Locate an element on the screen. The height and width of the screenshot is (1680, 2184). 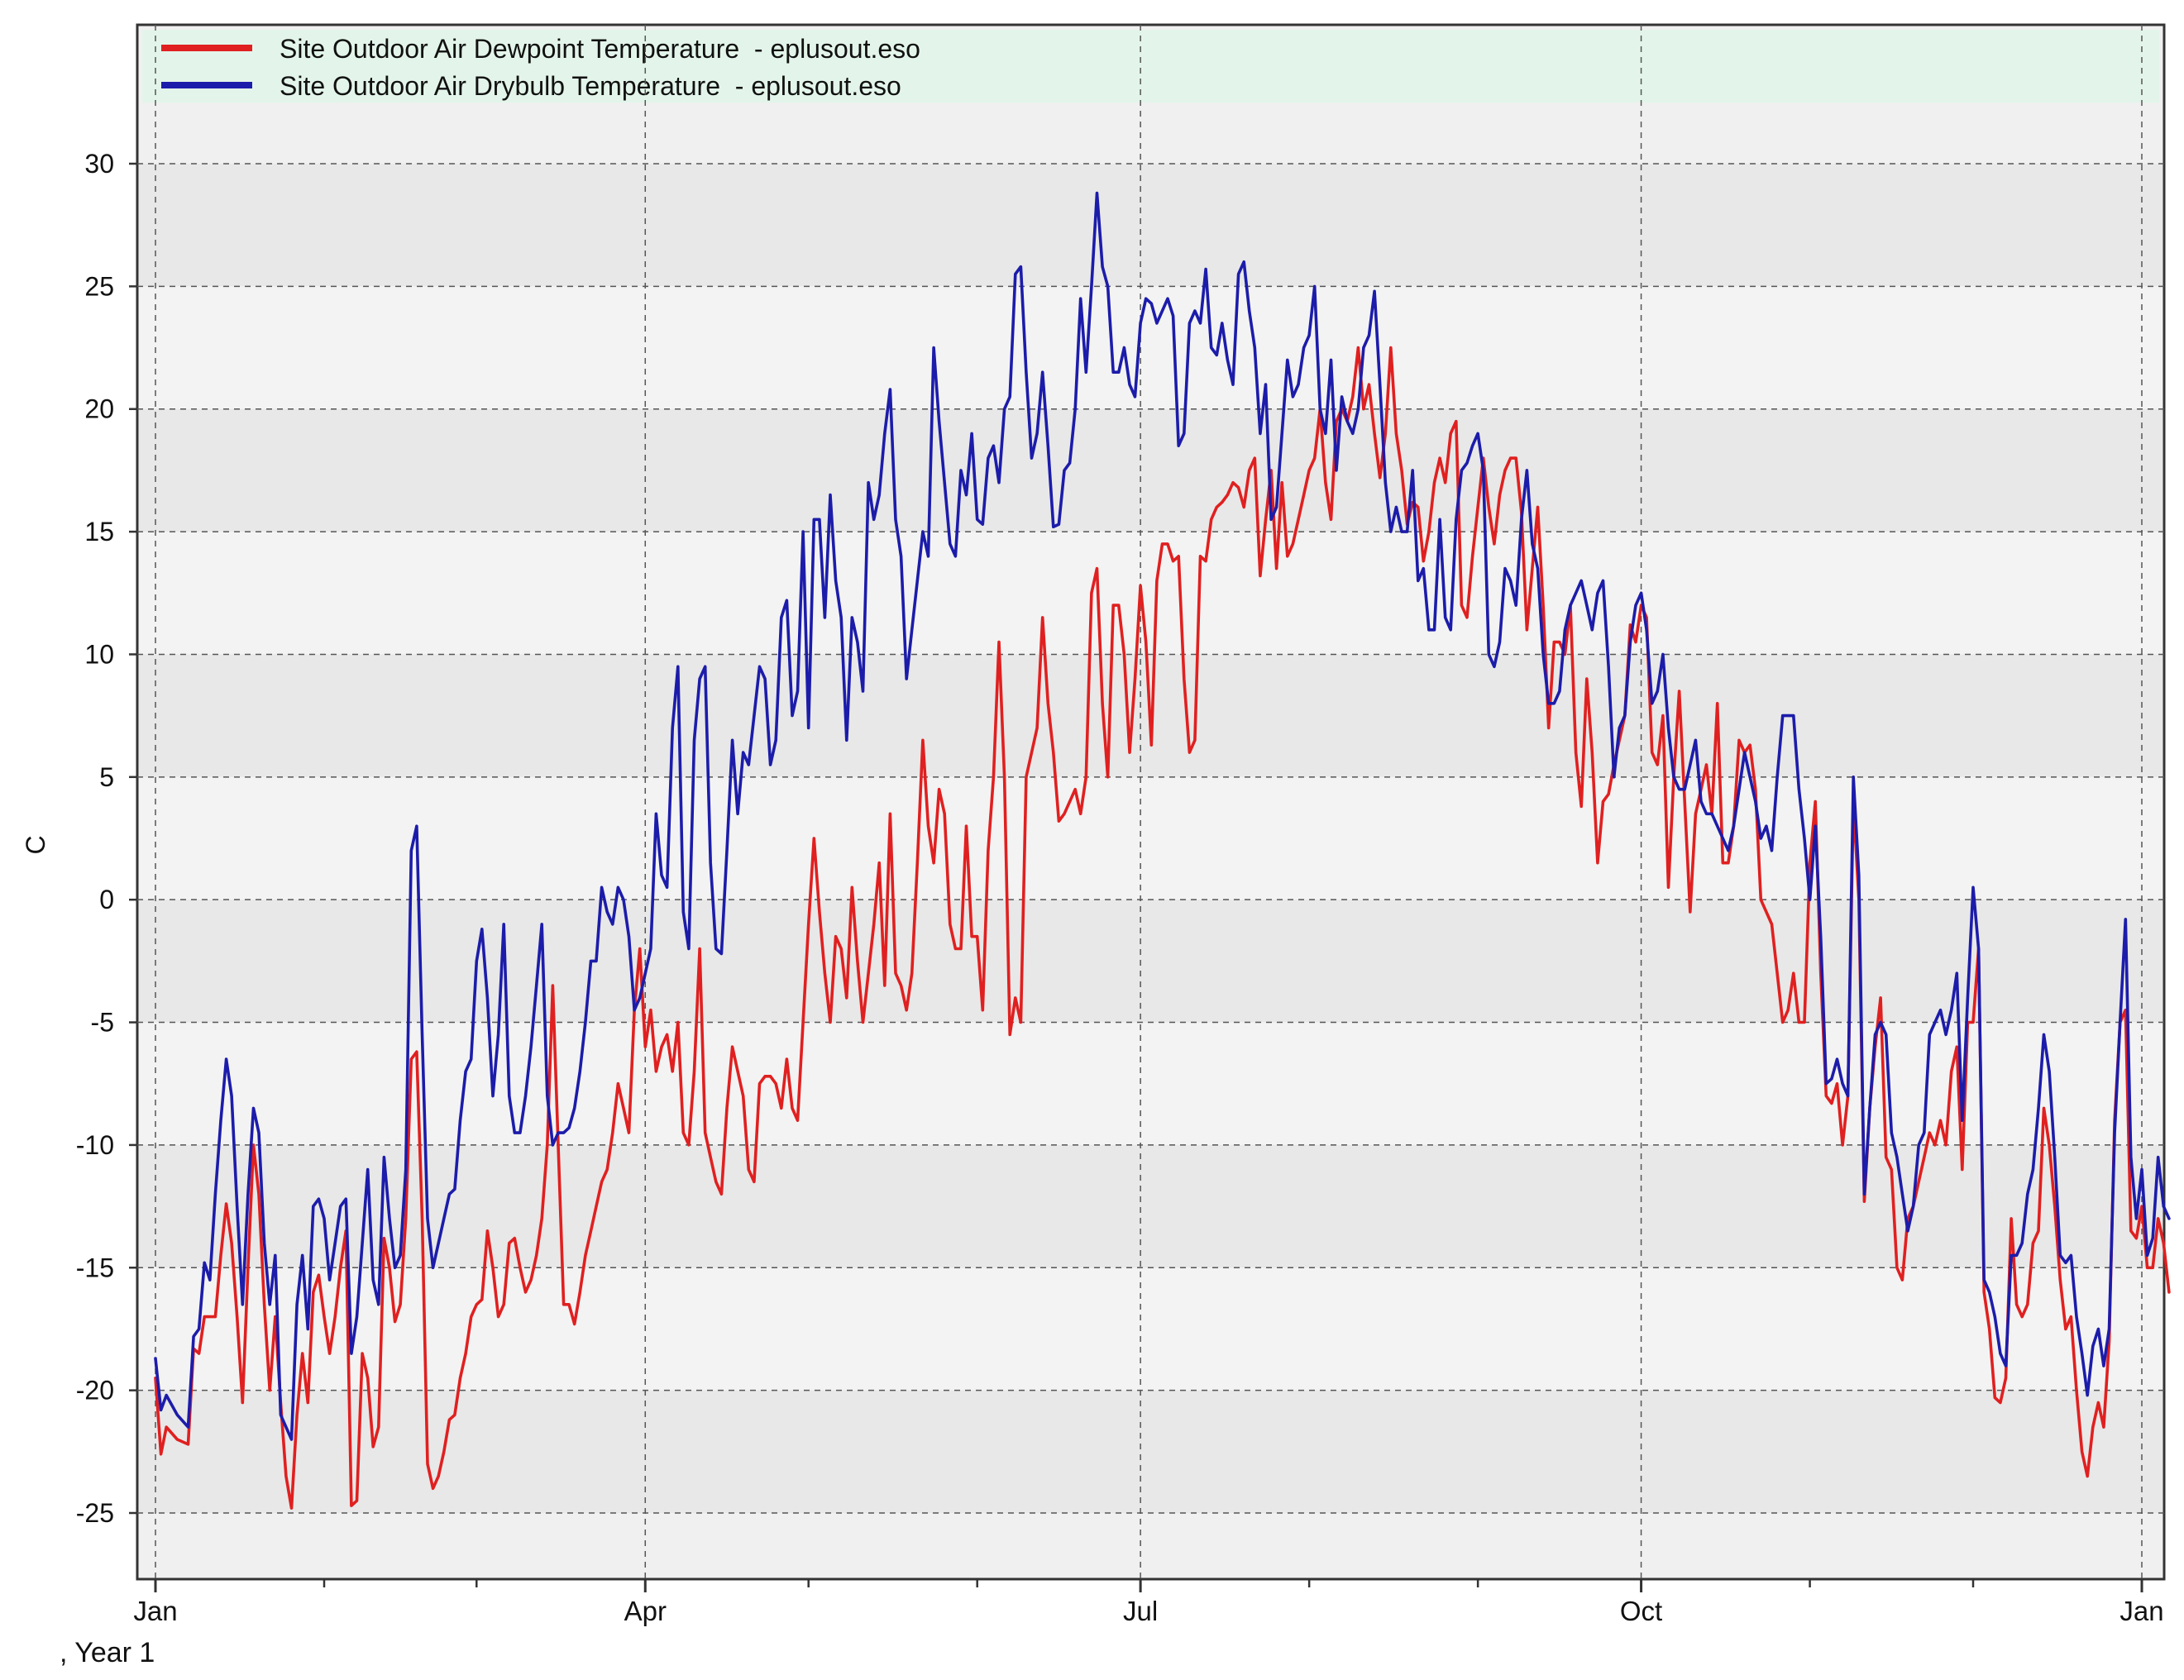
y-tick-label: 20 is located at coordinates (99, 409).